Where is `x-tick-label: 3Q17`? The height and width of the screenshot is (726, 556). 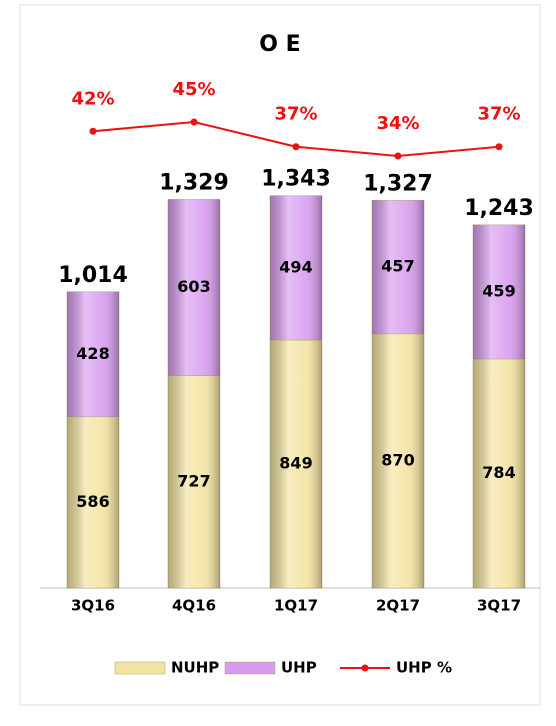 x-tick-label: 3Q17 is located at coordinates (499, 606).